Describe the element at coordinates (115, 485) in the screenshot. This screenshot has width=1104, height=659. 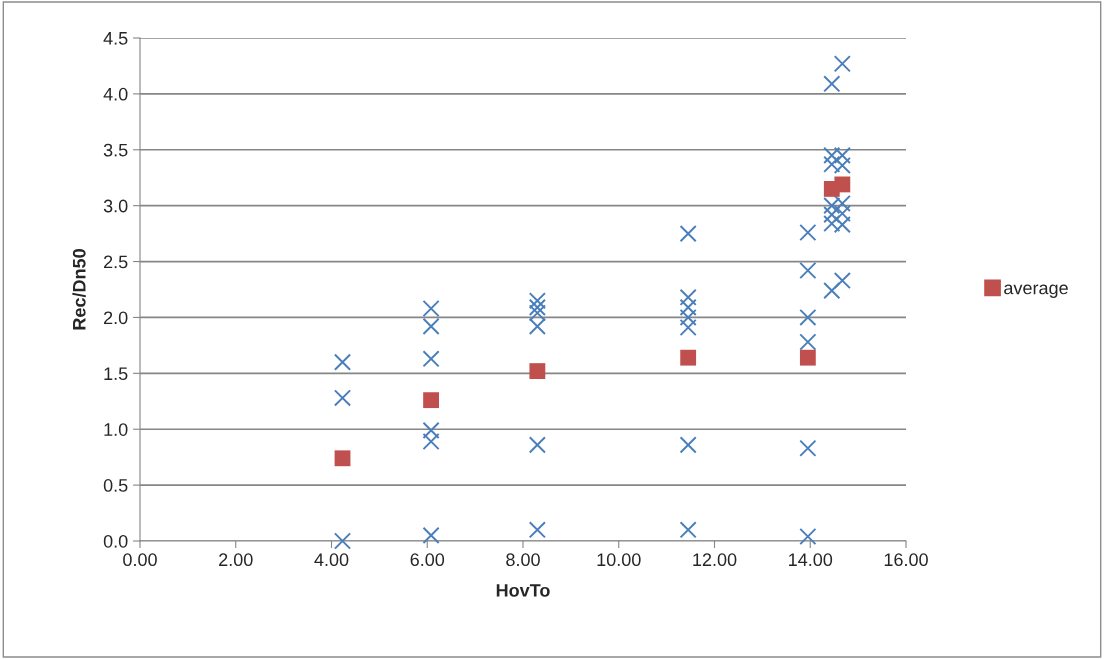
I see `y-tick-label: 0.5` at that location.